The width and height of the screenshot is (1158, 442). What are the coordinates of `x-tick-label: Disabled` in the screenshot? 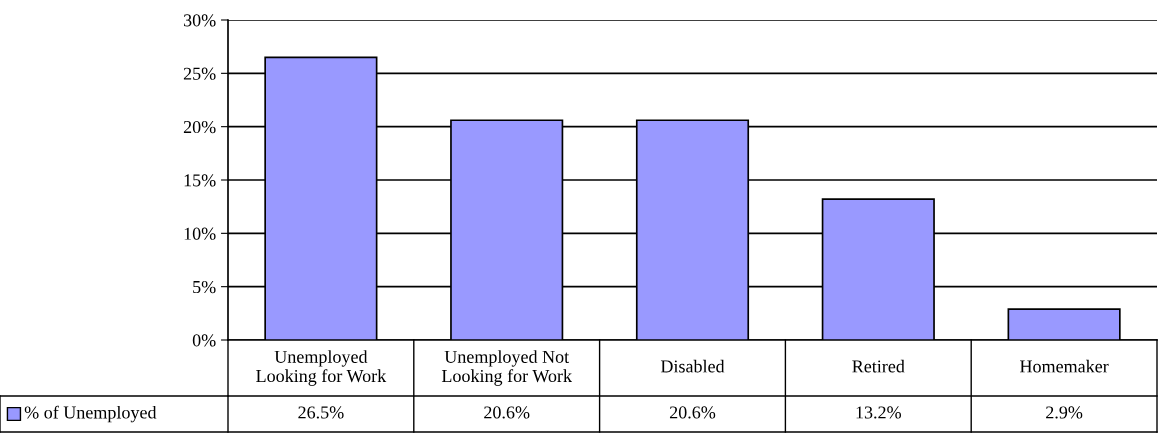 It's located at (692, 366).